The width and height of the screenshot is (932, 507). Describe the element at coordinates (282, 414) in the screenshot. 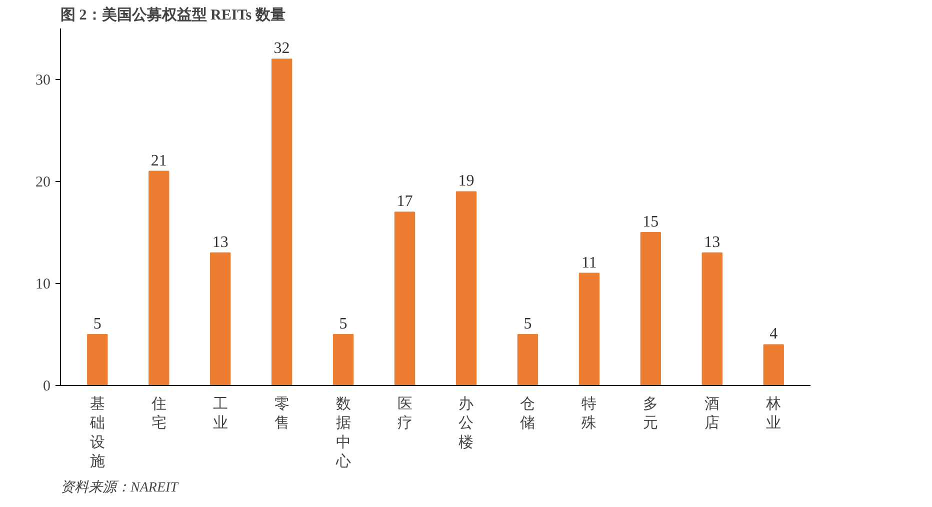

I see `x-tick-label: 零售` at that location.